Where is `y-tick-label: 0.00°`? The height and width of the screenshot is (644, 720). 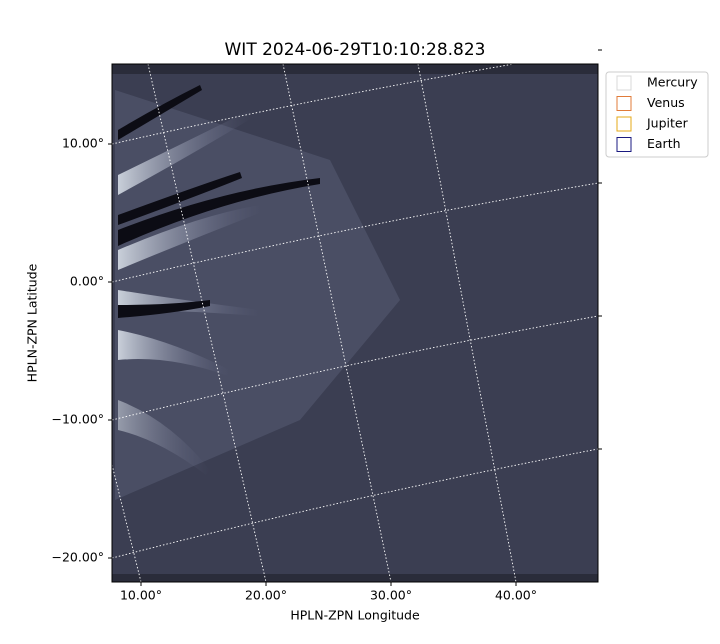
y-tick-label: 0.00° is located at coordinates (87, 281).